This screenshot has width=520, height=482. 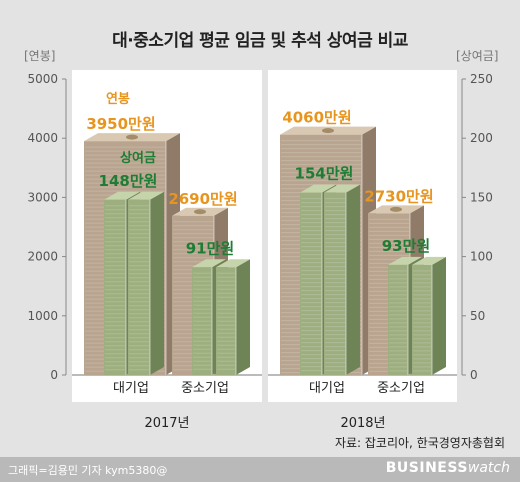 What do you see at coordinates (118, 99) in the screenshot?
I see `series-label-salary: 연봉` at bounding box center [118, 99].